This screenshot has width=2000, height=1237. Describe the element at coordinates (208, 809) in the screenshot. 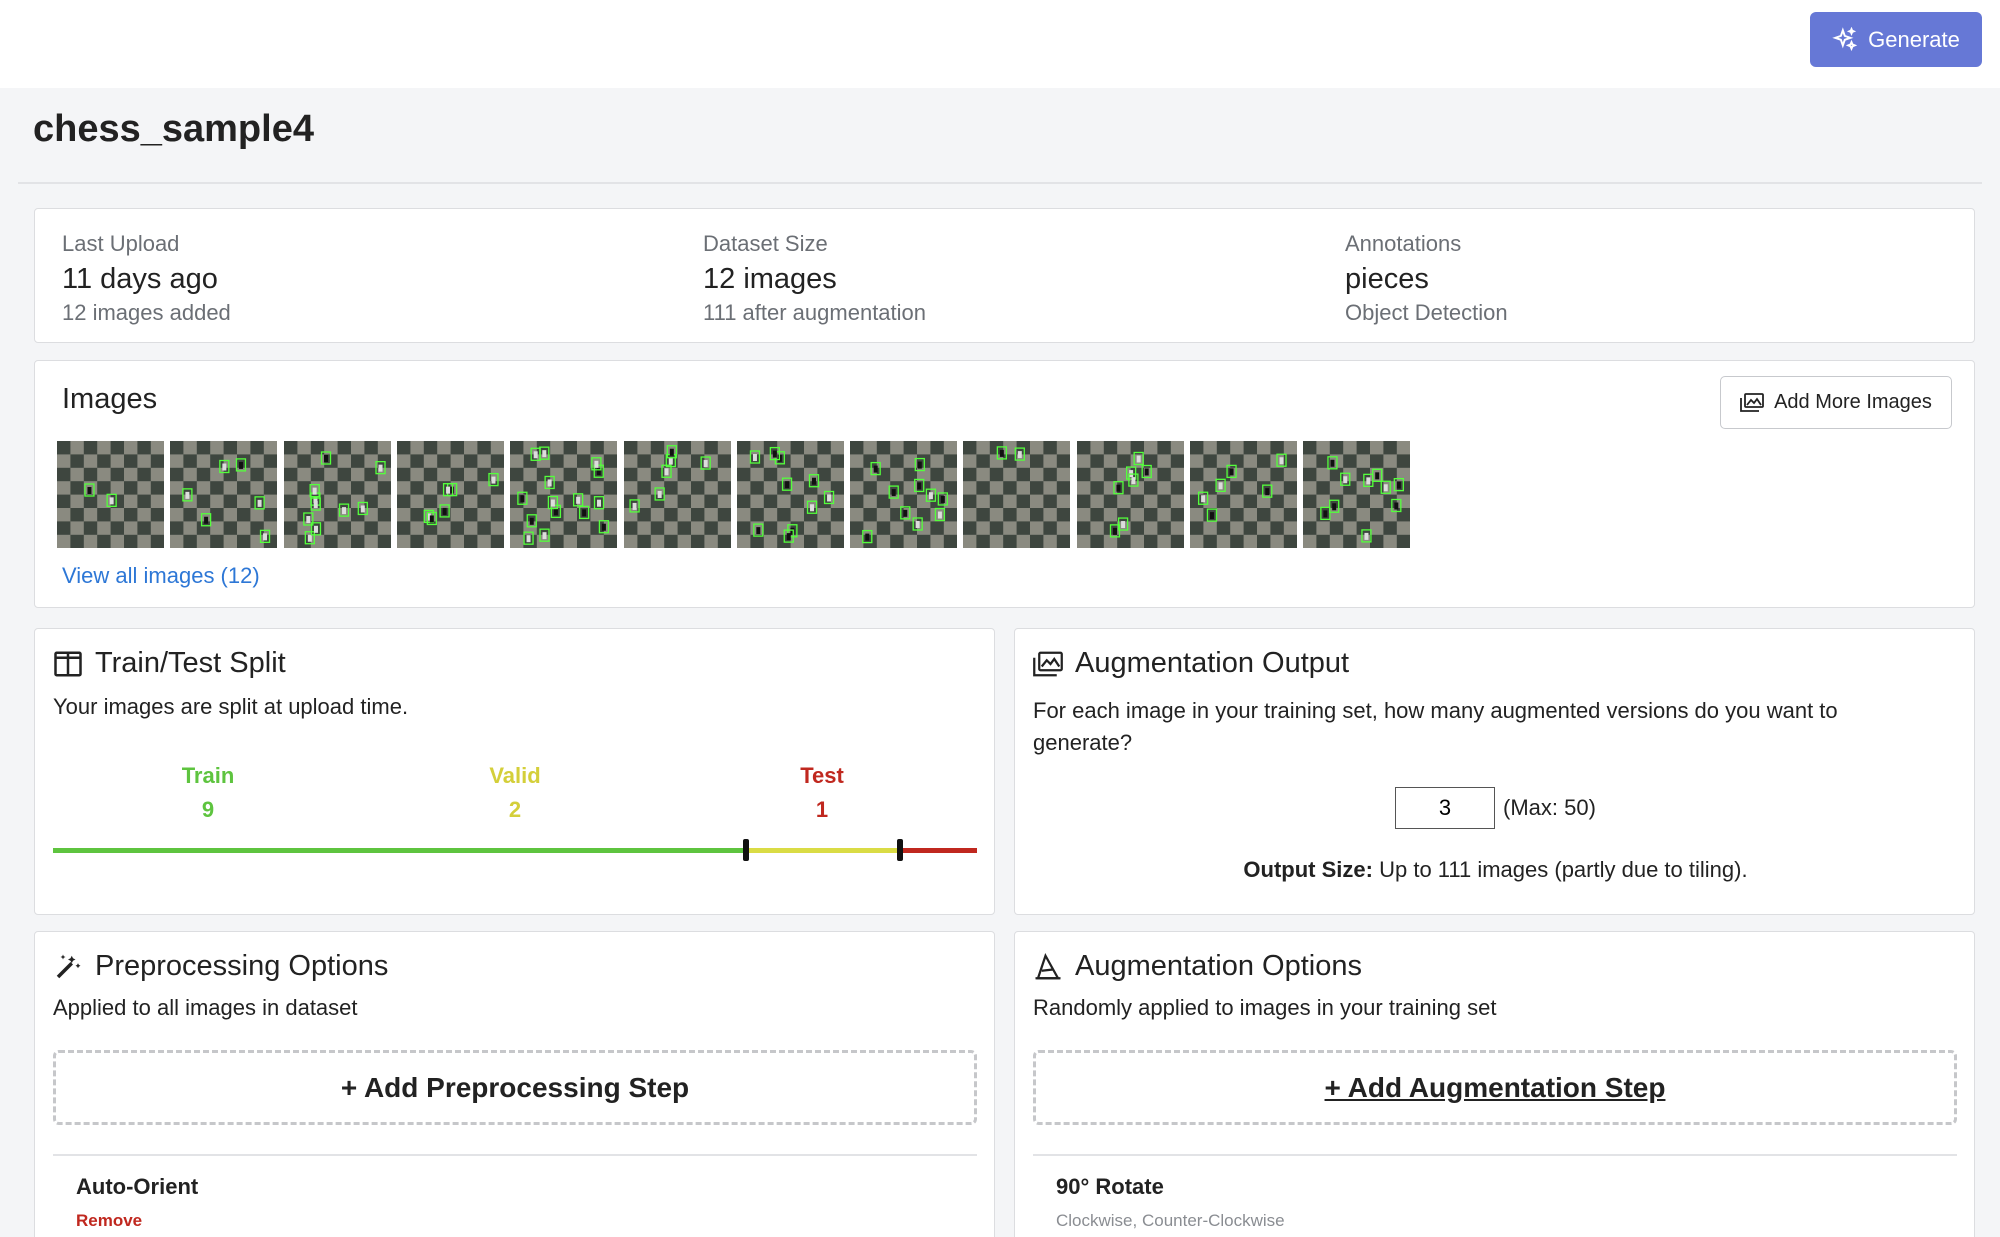

I see `split-train-count: 9` at that location.